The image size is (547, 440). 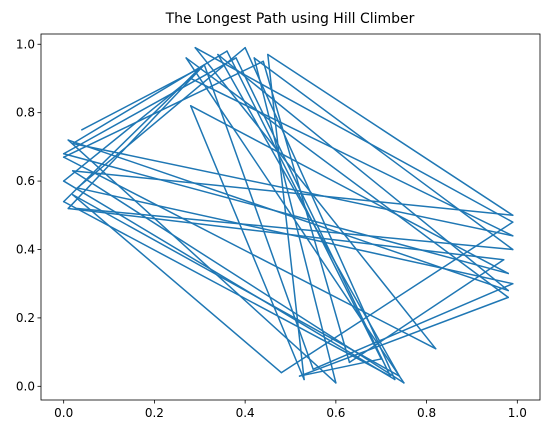 What do you see at coordinates (25, 318) in the screenshot?
I see `y-tick-label: 0.2` at bounding box center [25, 318].